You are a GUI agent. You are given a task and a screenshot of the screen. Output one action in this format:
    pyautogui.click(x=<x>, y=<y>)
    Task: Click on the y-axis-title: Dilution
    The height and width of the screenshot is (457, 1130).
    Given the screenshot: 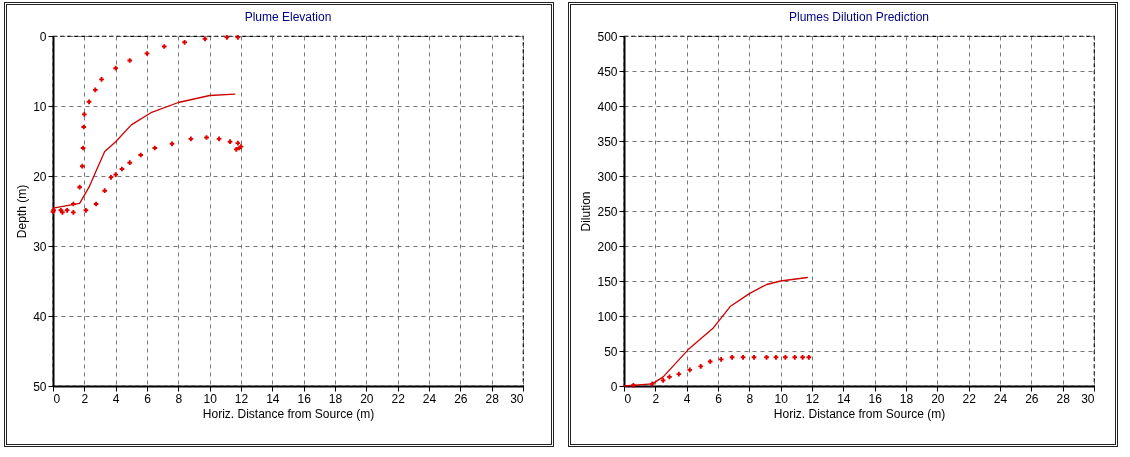 What is the action you would take?
    pyautogui.click(x=586, y=211)
    